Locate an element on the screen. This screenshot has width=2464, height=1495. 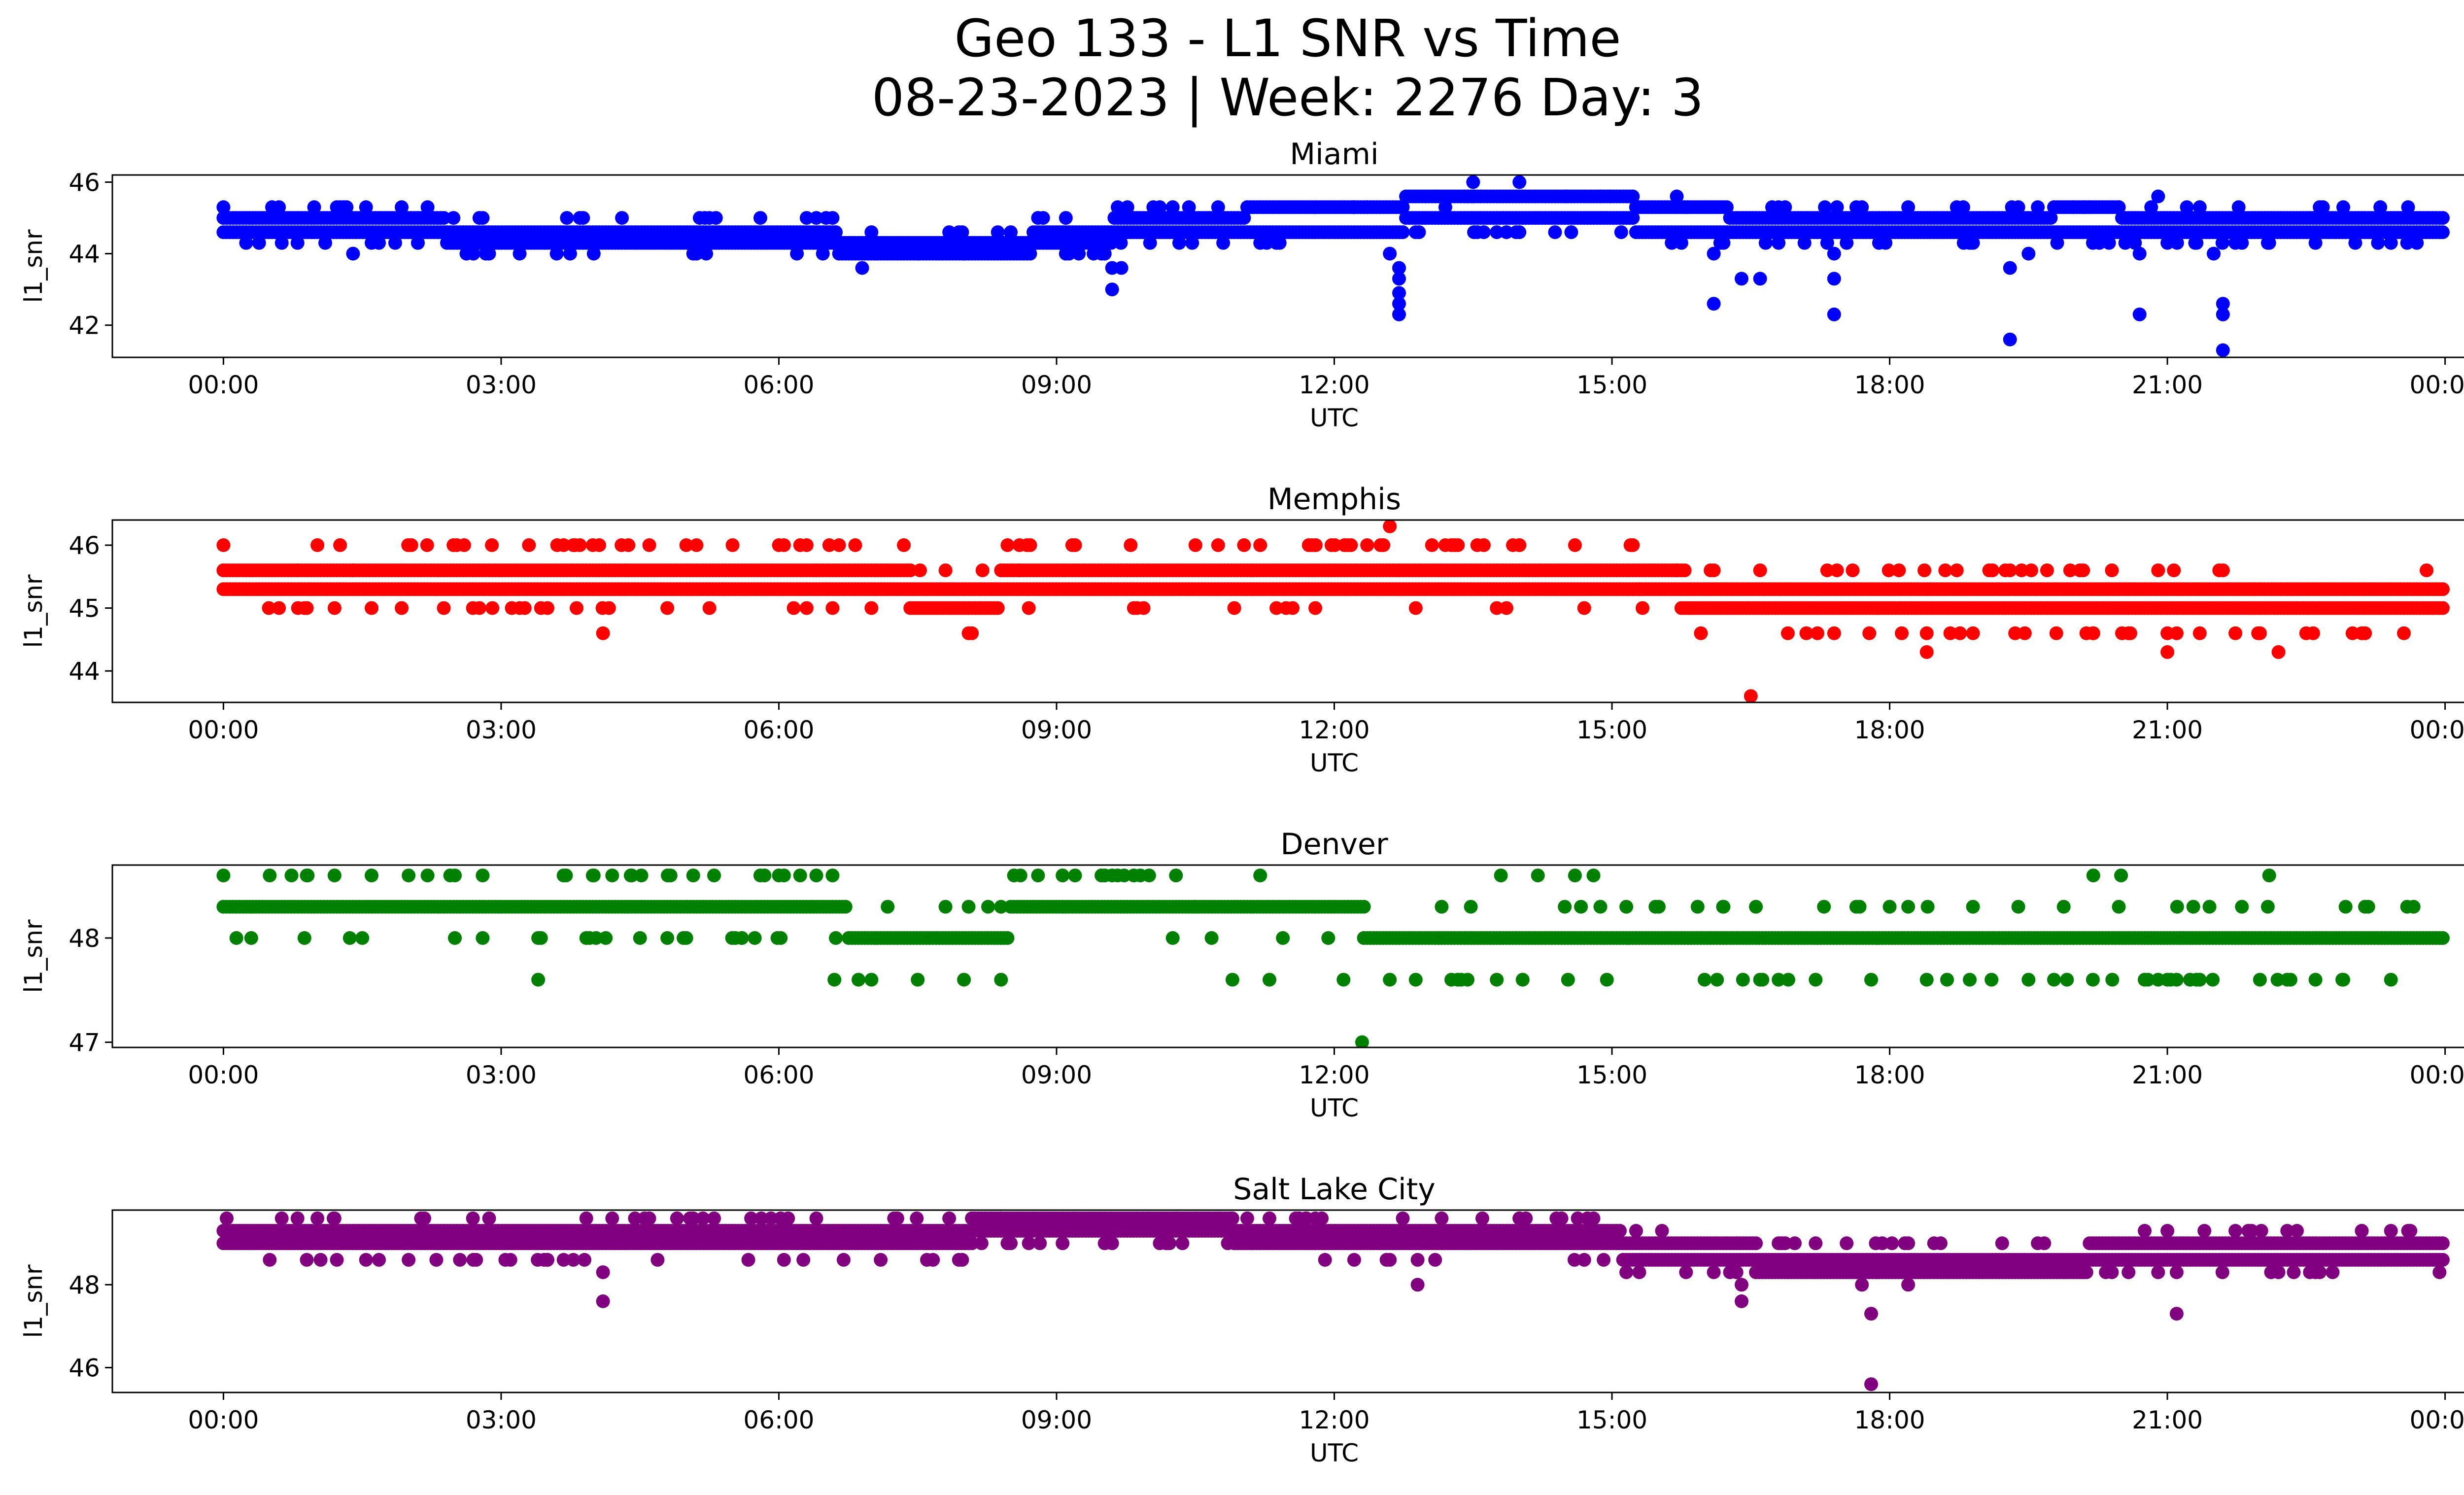
x-tick-label: 18:00 is located at coordinates (1889, 385).